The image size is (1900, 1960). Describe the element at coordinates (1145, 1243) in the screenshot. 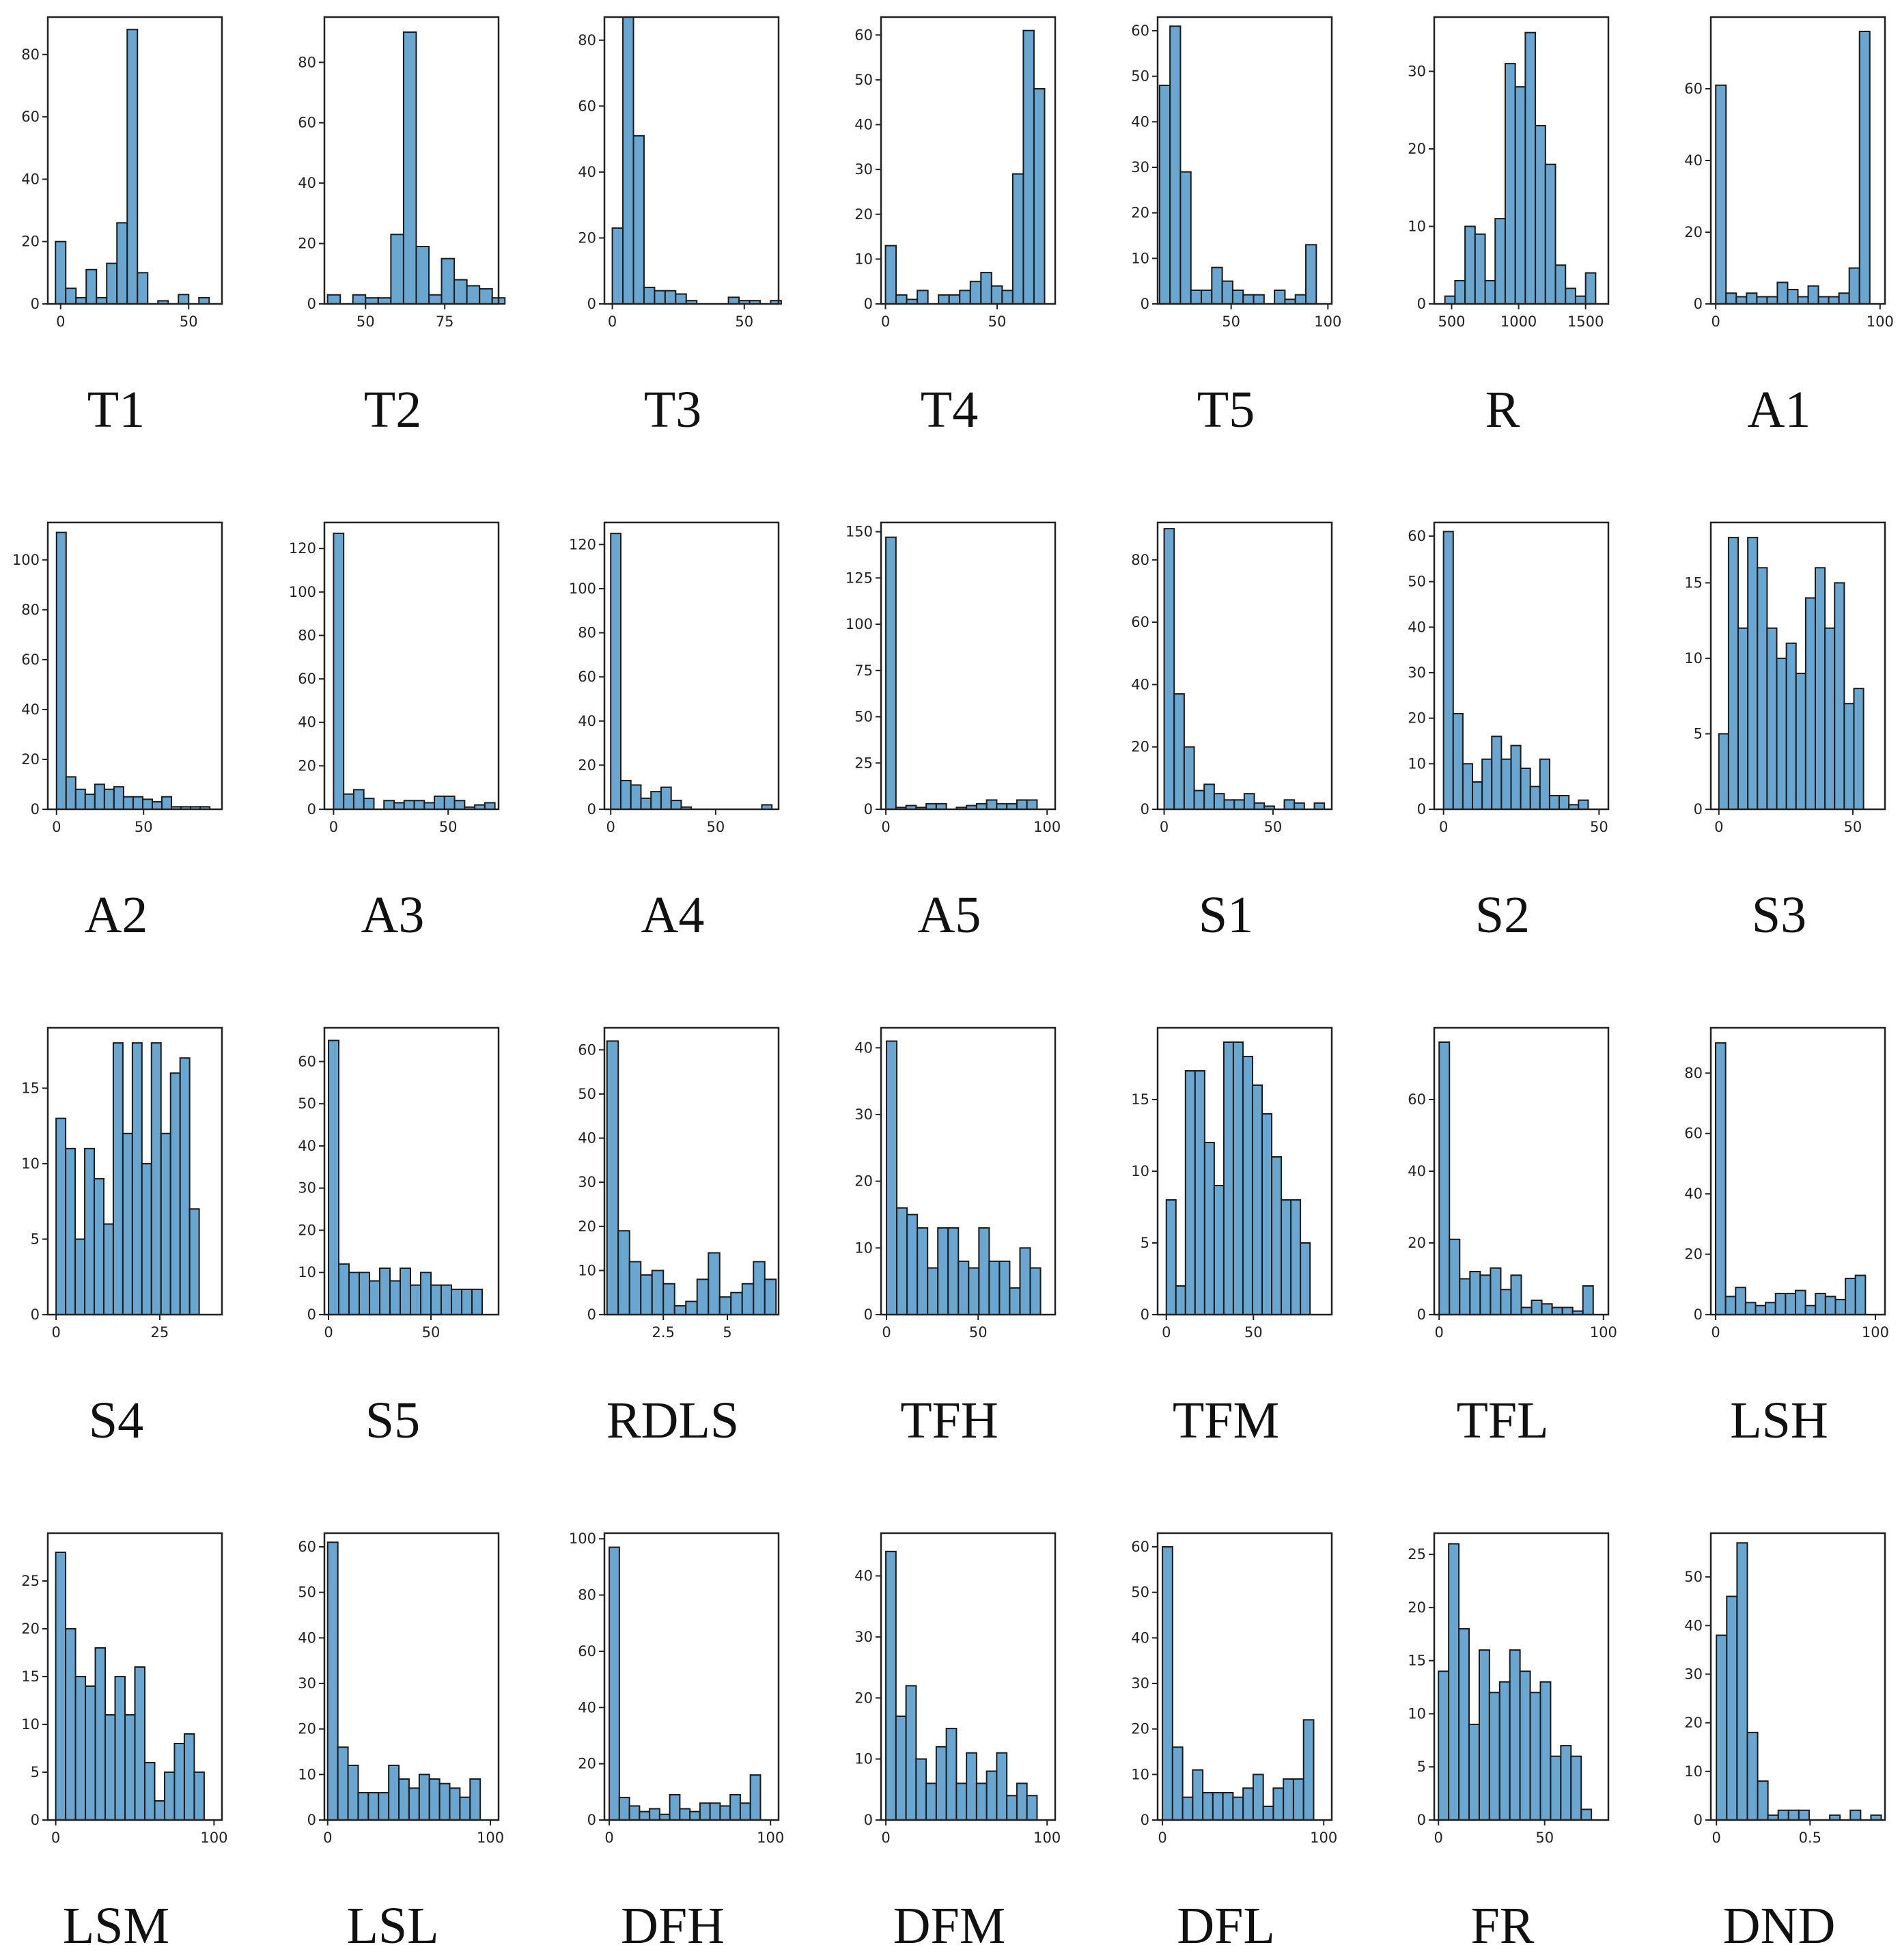

I see `y-tick-label: 5` at that location.